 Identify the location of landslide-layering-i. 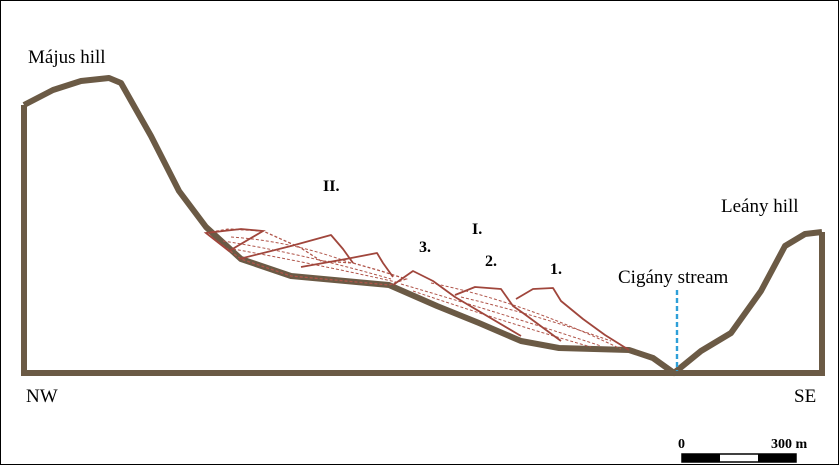
(511, 316).